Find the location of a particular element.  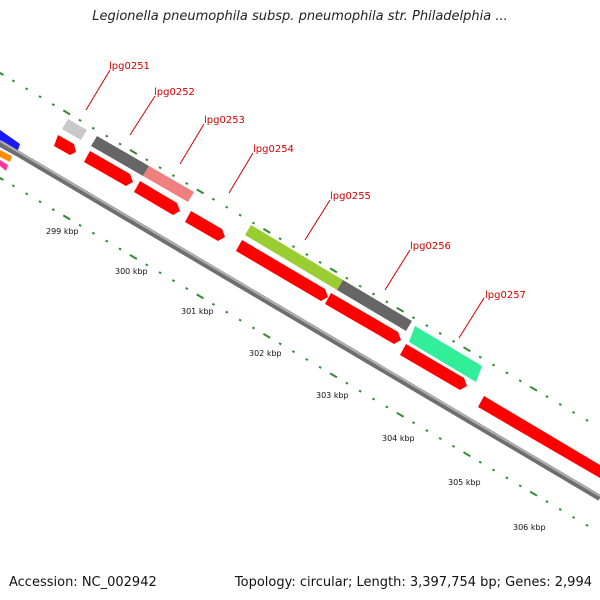

kbp-label: 300 kbp is located at coordinates (131, 271).